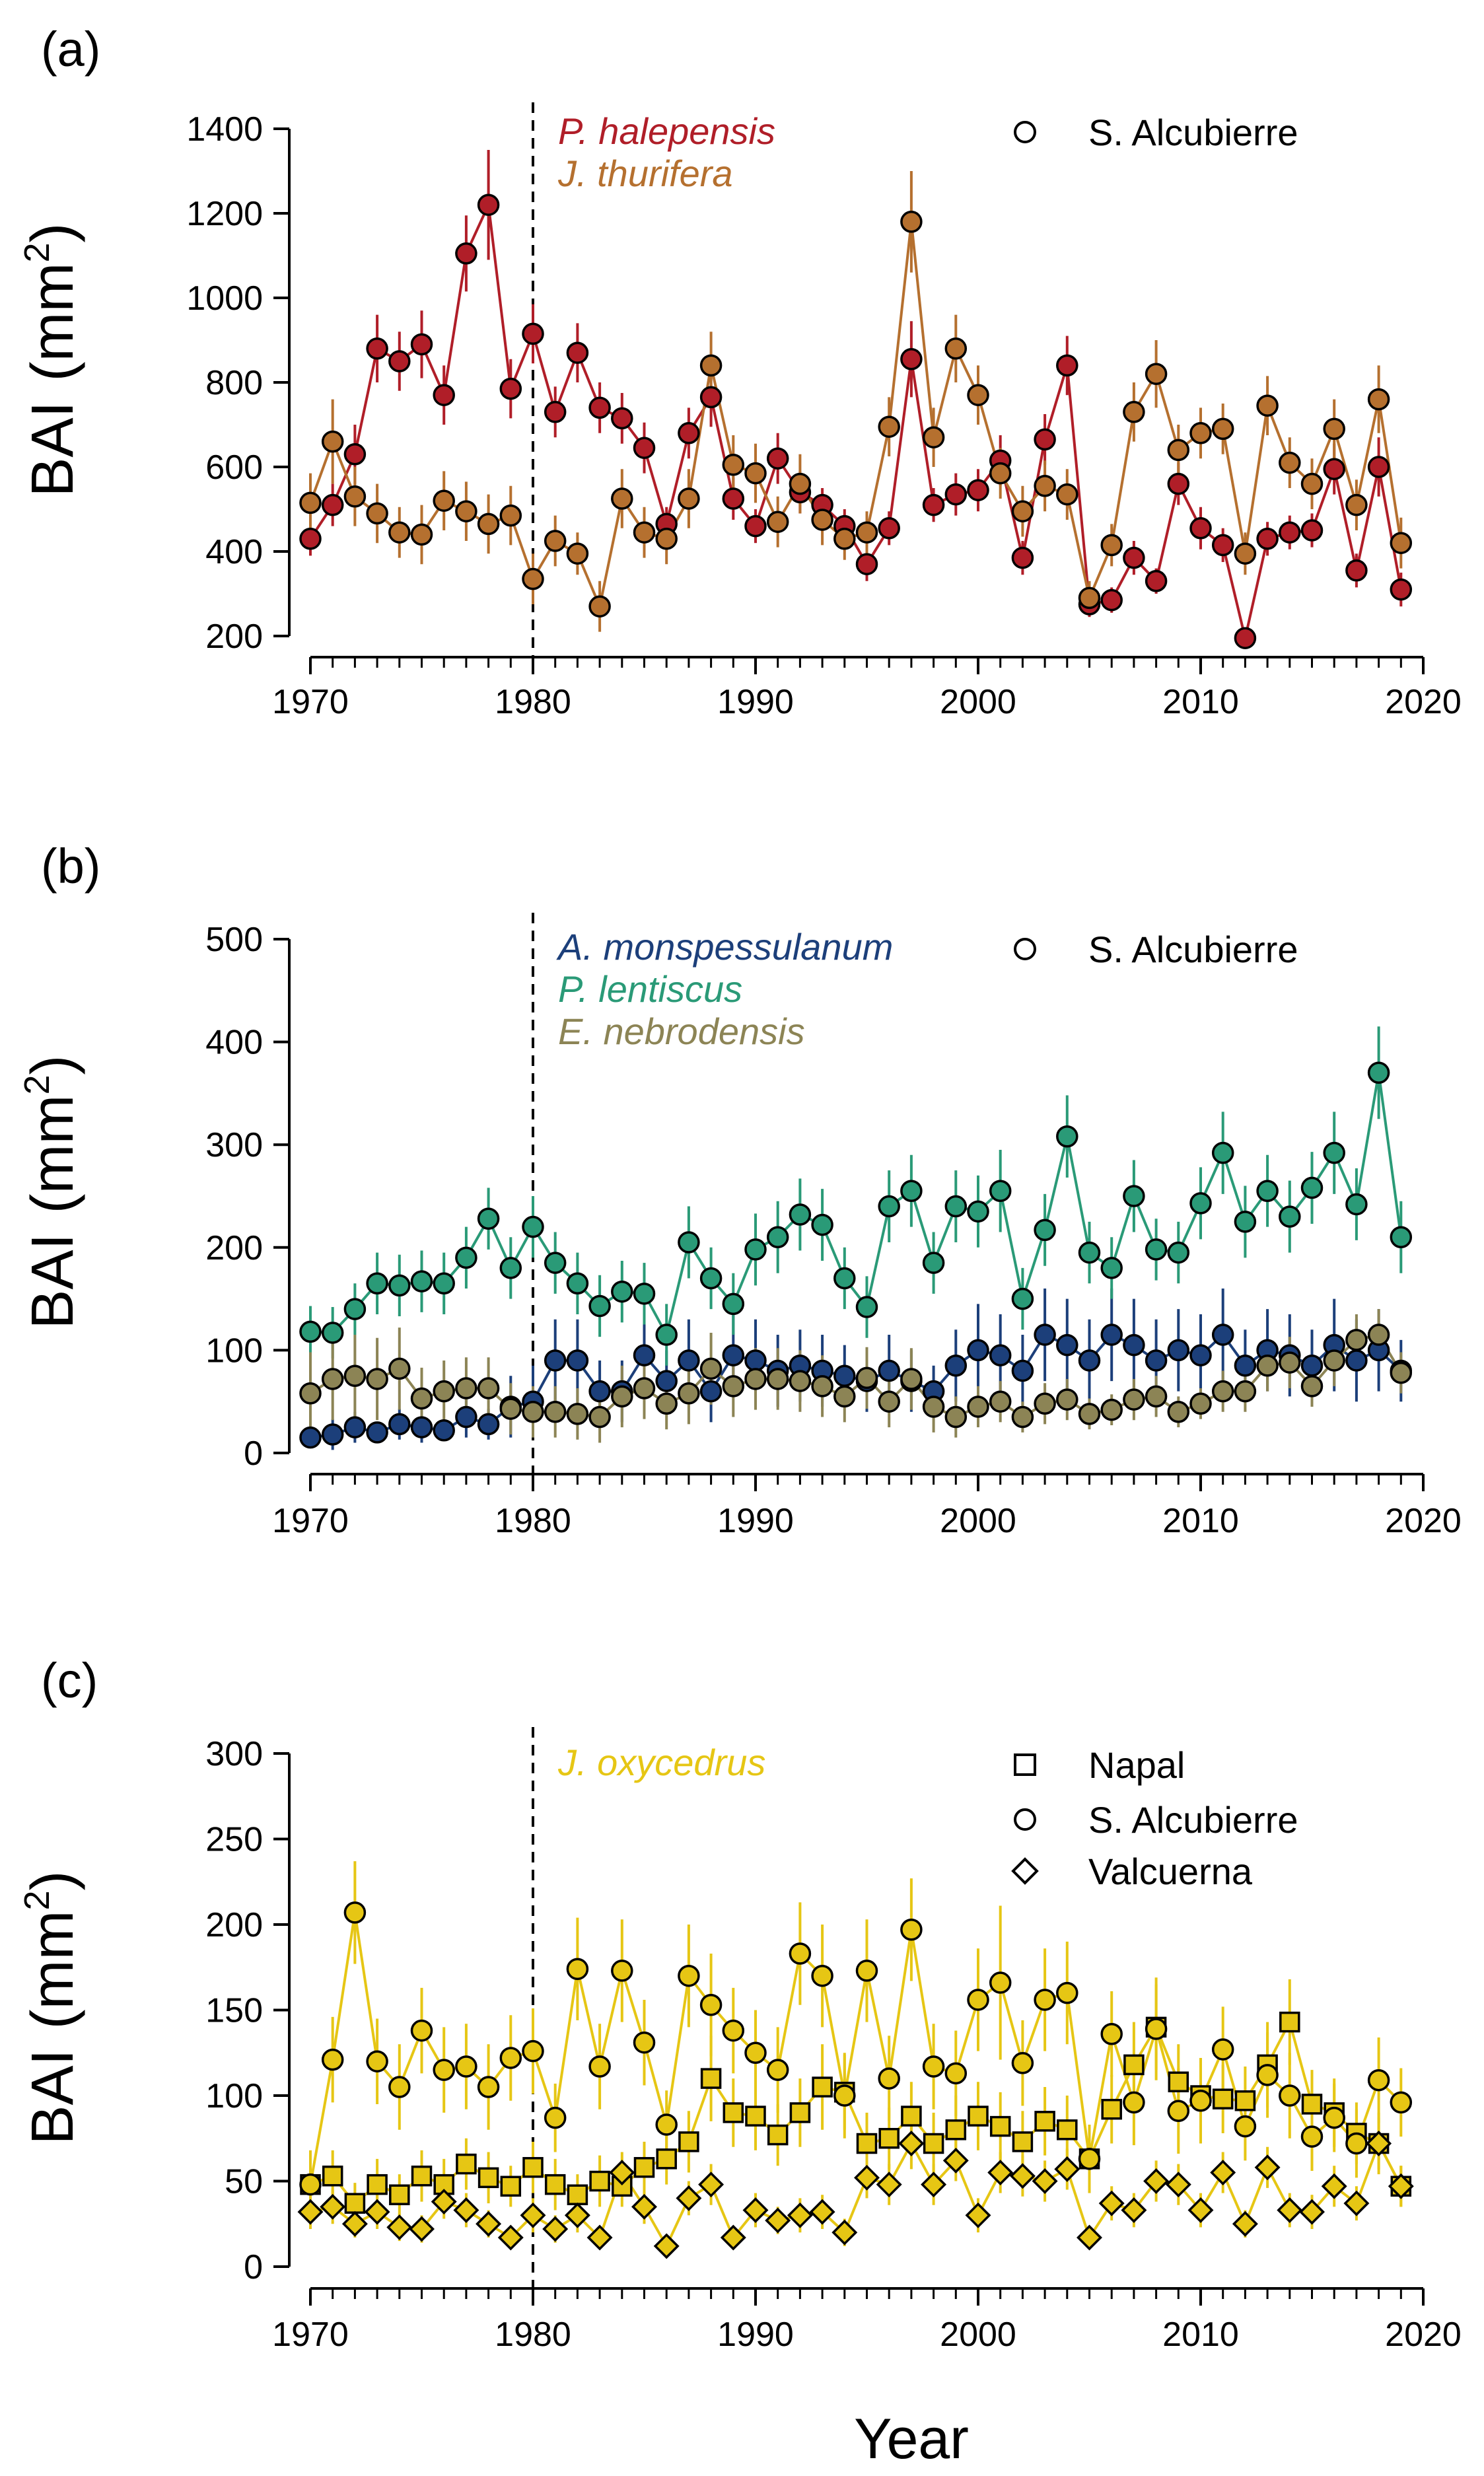 The width and height of the screenshot is (1484, 2476). I want to click on panel-b-legend-circle-marker, so click(1025, 949).